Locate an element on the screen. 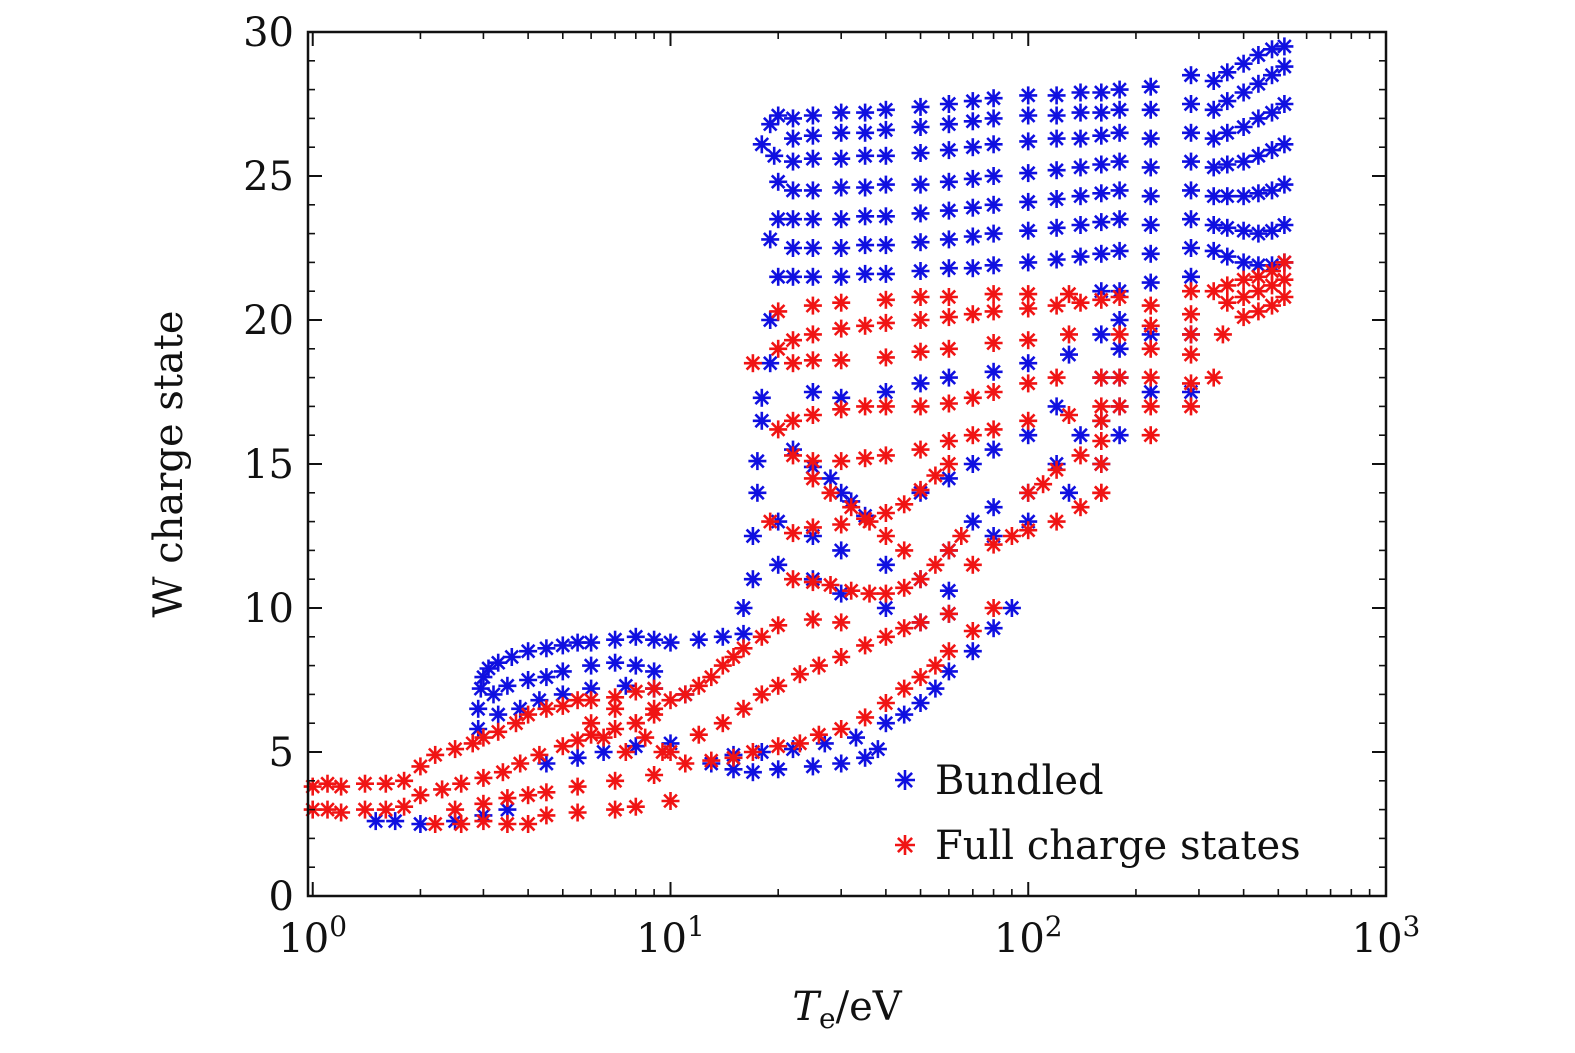 Image resolution: width=1575 pixels, height=1053 pixels. legend-star is located at coordinates (905, 780).